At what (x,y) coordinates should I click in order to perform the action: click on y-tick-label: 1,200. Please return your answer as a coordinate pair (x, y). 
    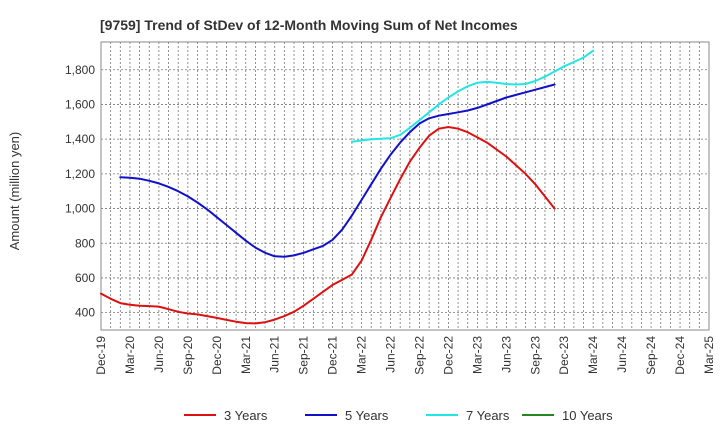
    Looking at the image, I should click on (80, 174).